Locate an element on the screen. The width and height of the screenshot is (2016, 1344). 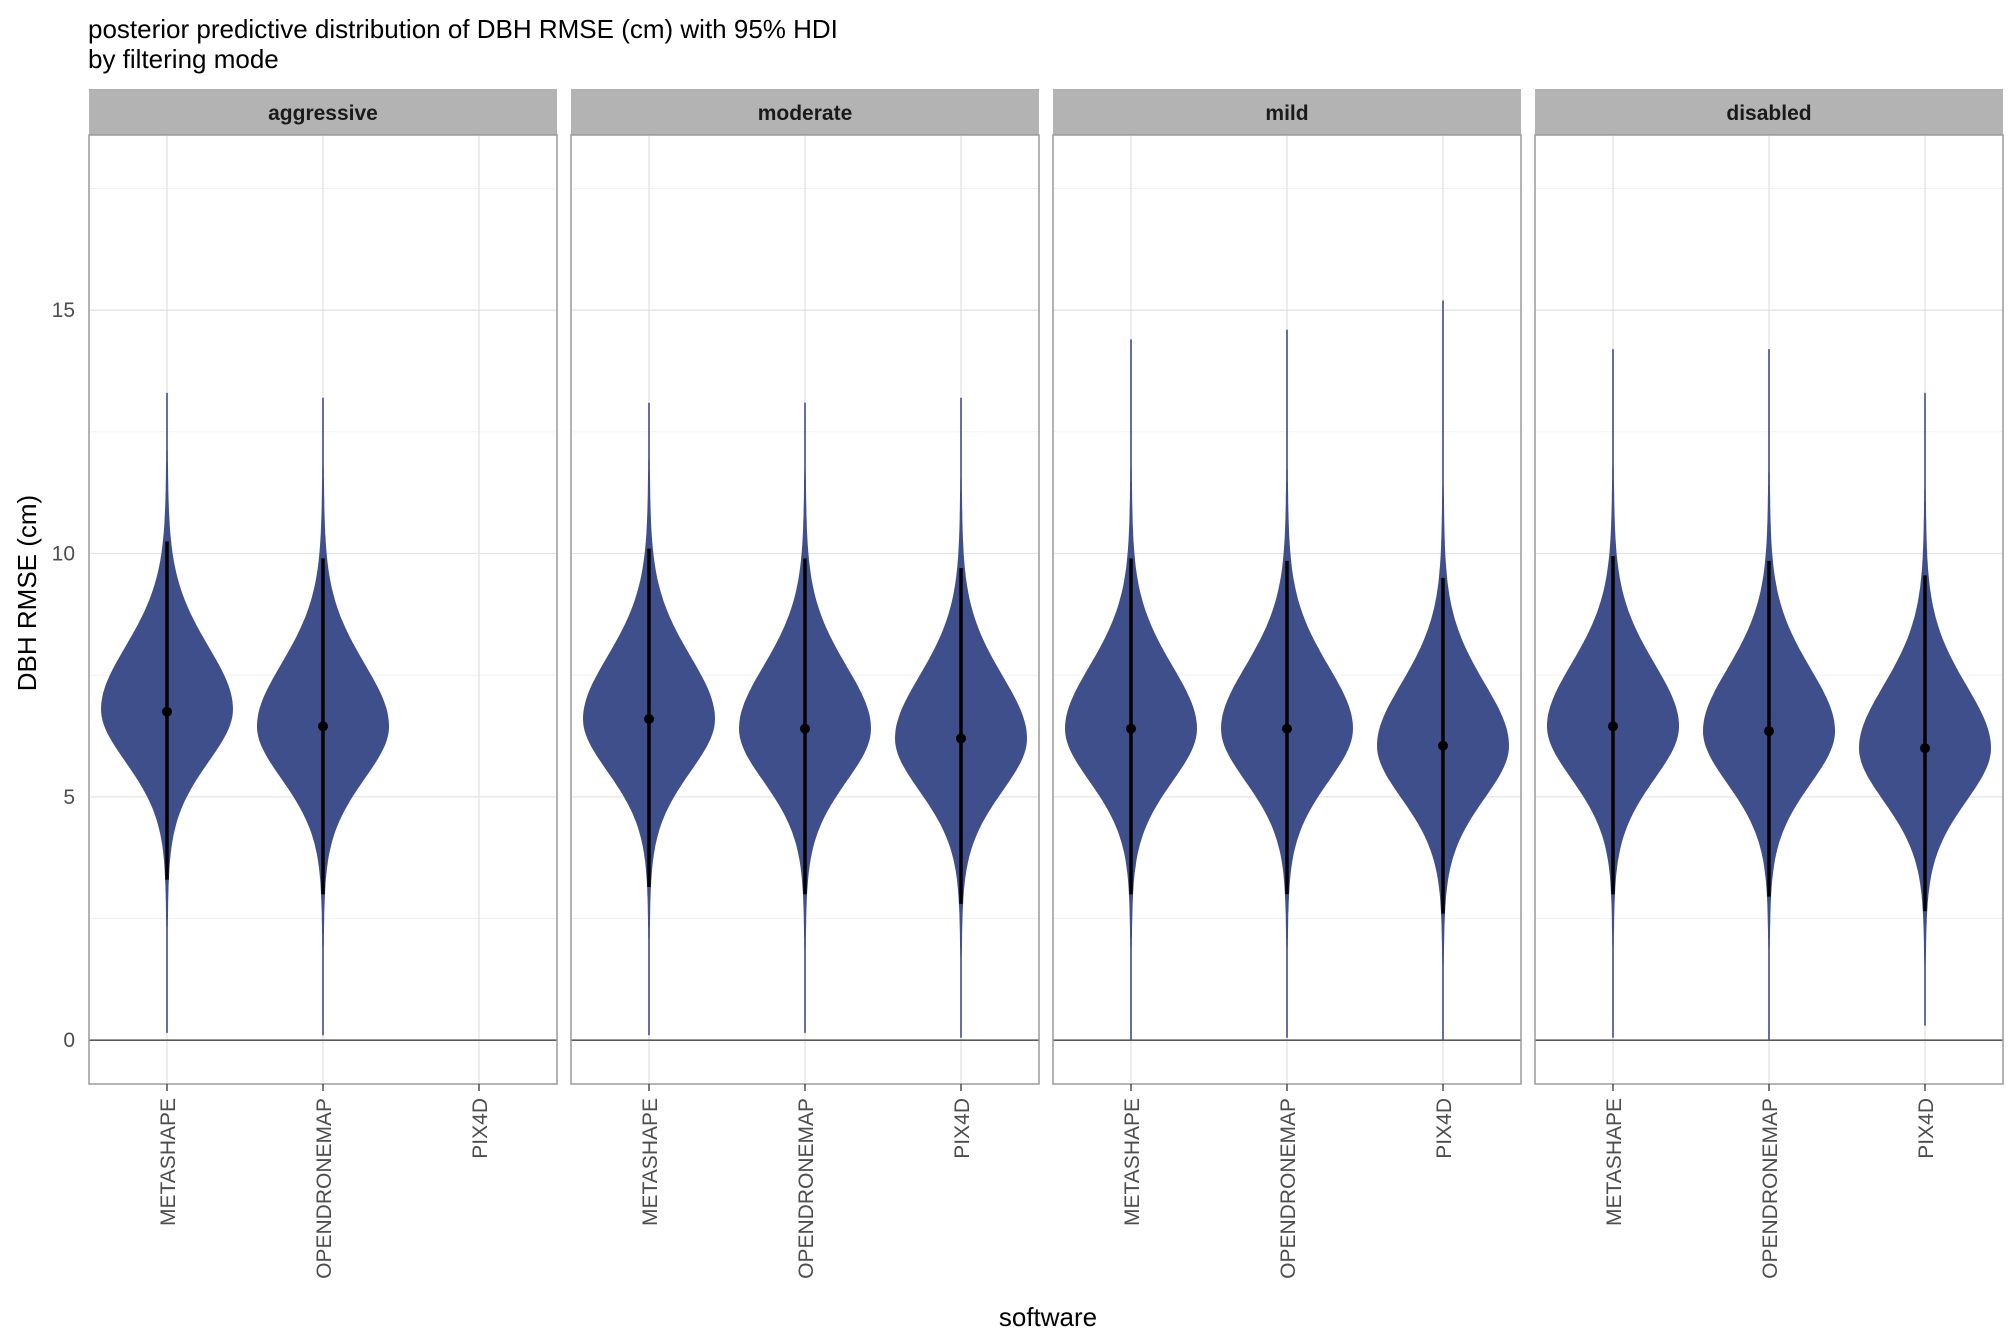
facet-strip-label: aggressive is located at coordinates (323, 113).